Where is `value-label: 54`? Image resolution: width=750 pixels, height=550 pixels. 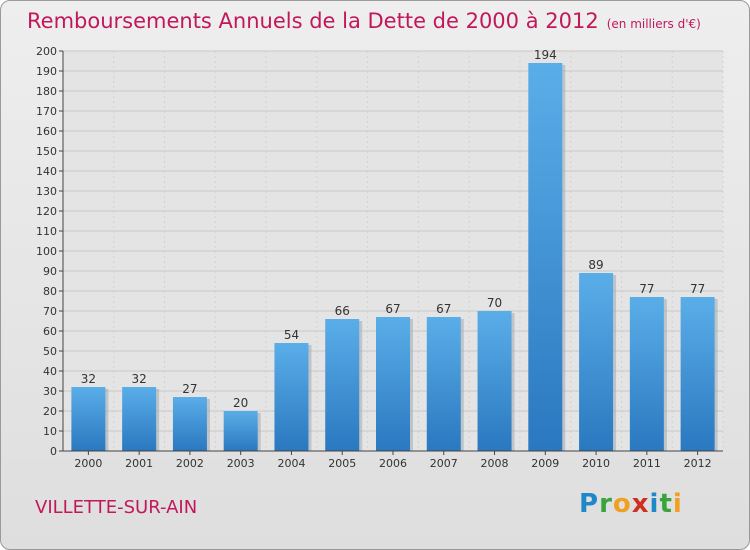
value-label: 54 is located at coordinates (291, 335).